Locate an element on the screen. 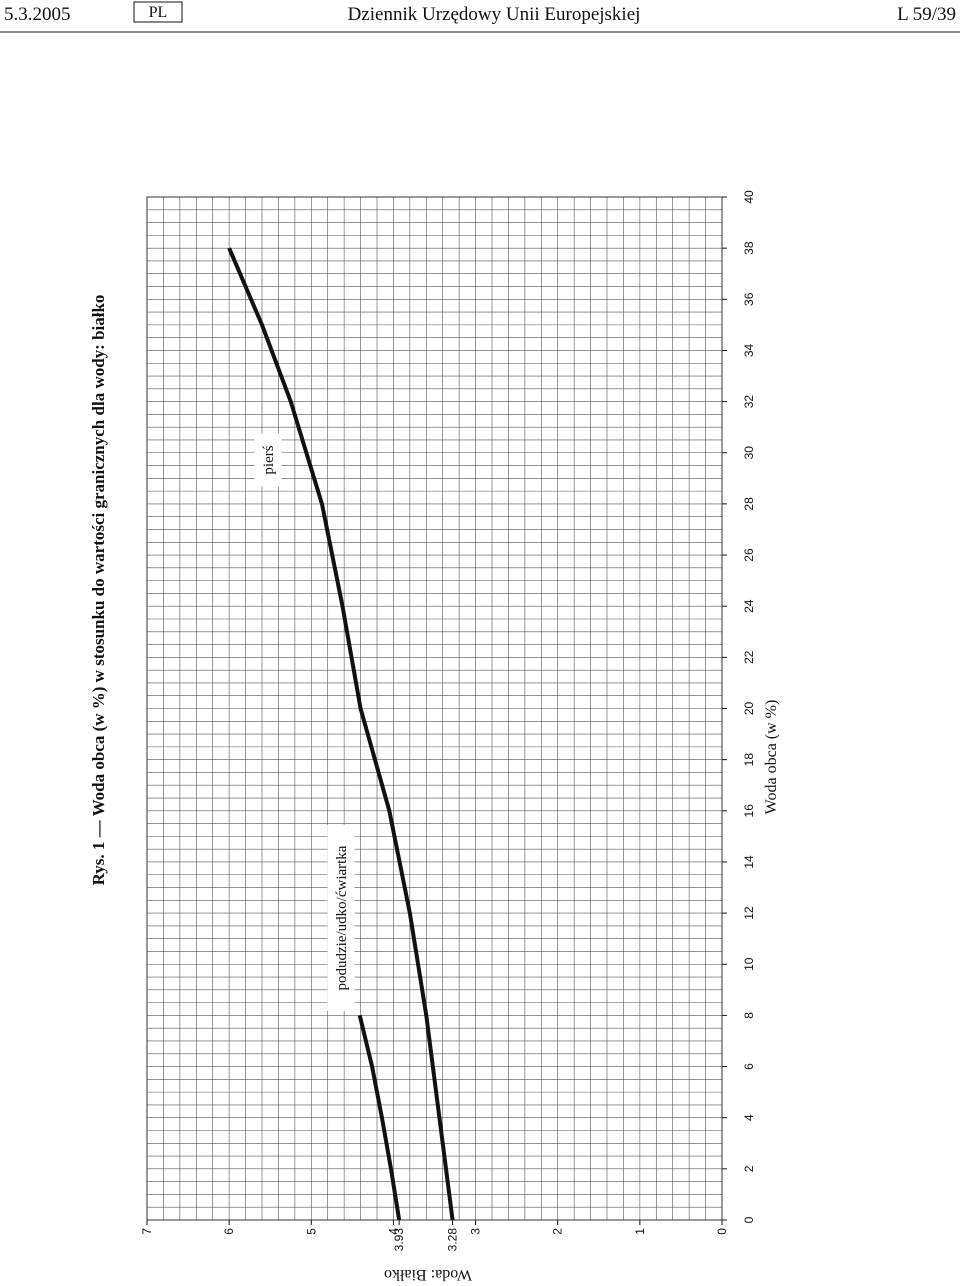  y-tick-label: 2 is located at coordinates (558, 1231).